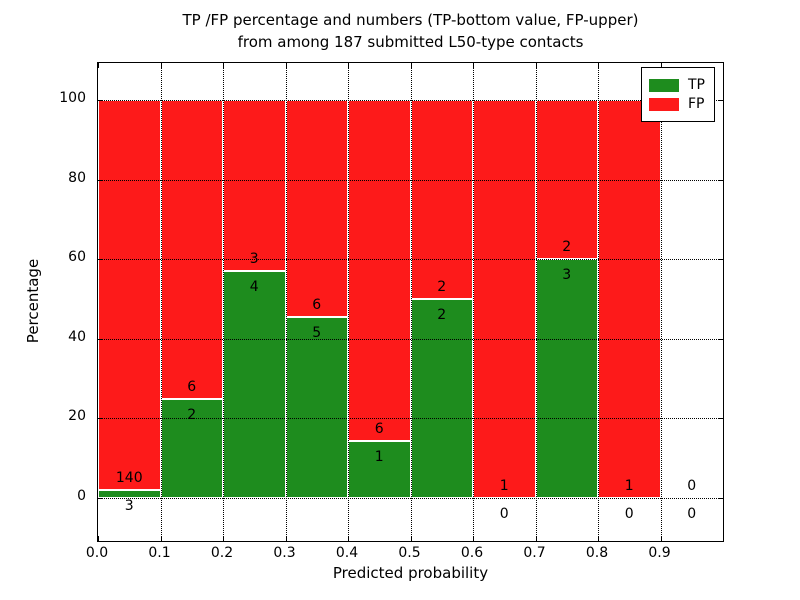 Image resolution: width=800 pixels, height=600 pixels. I want to click on x-axis-label: Predicted probability, so click(410, 573).